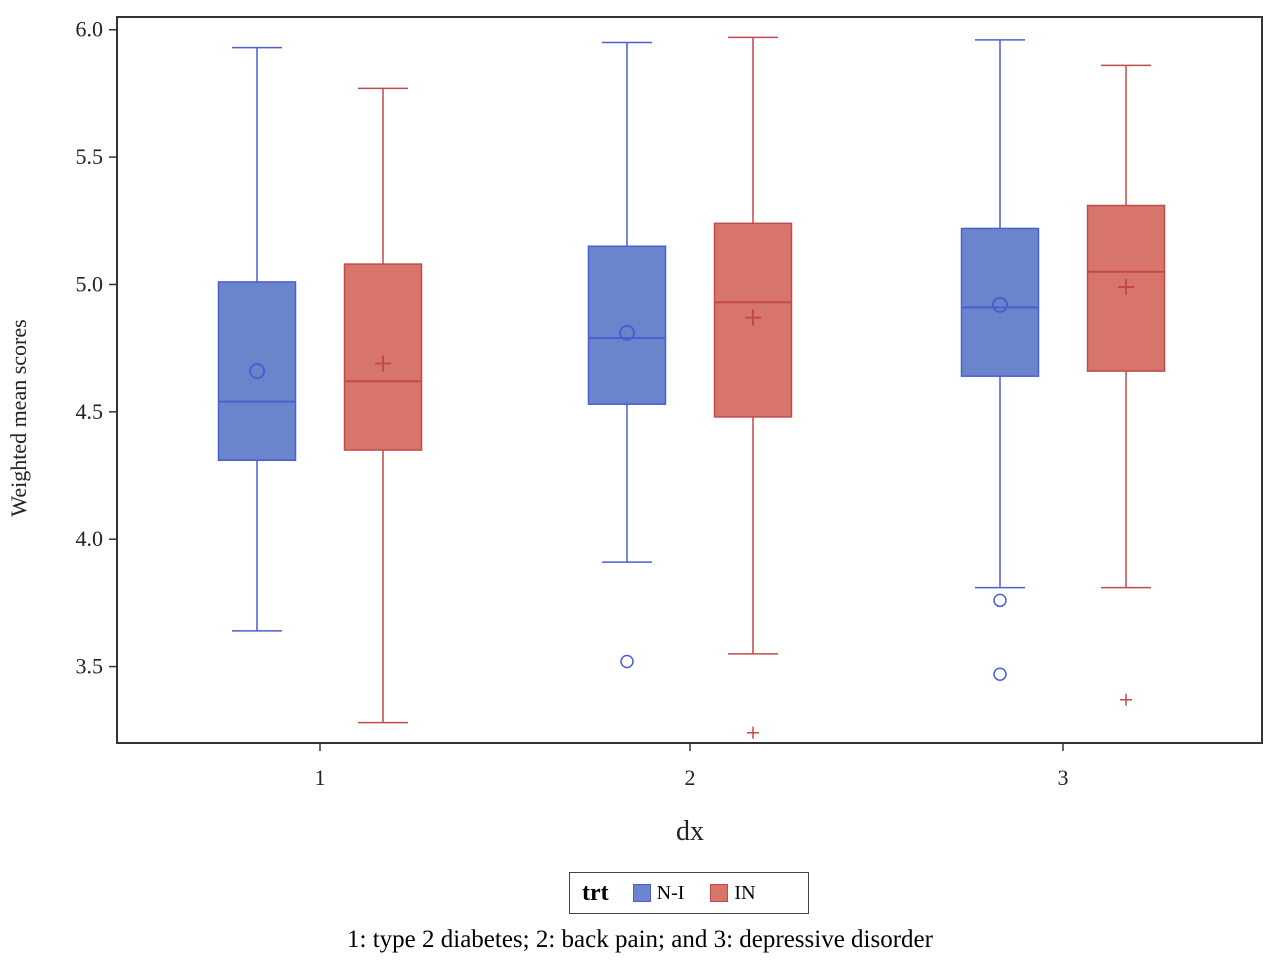 The height and width of the screenshot is (962, 1280). I want to click on y-tick-label: 5.0, so click(90, 283).